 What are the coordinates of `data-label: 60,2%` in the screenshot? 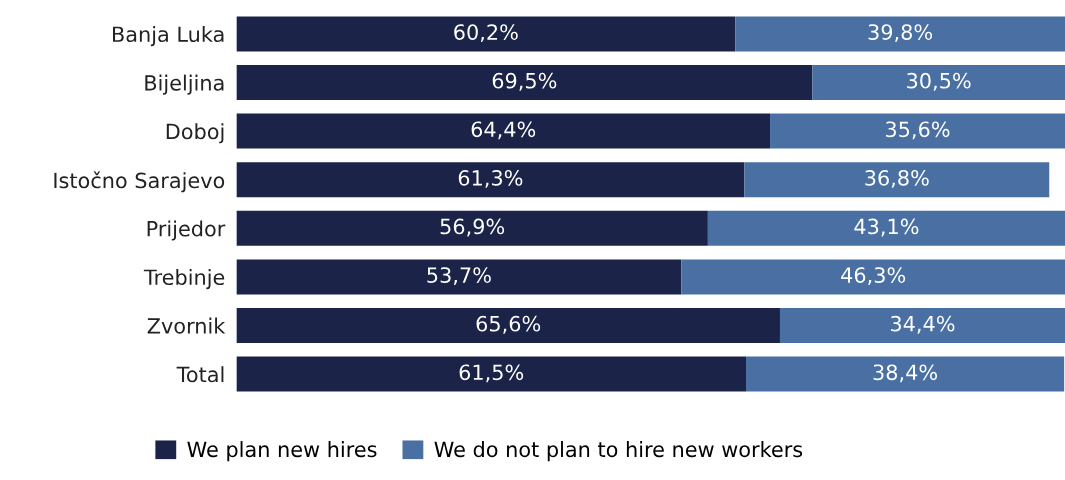 It's located at (486, 33).